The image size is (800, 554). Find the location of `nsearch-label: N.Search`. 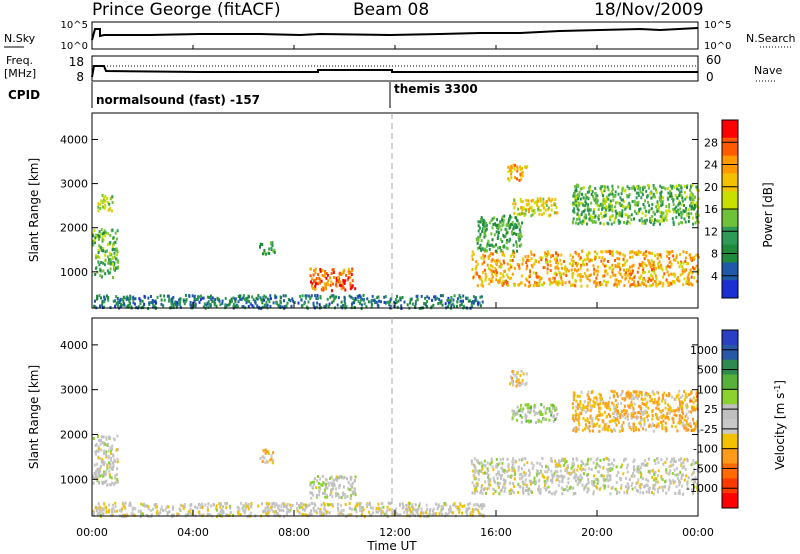

nsearch-label: N.Search is located at coordinates (771, 38).